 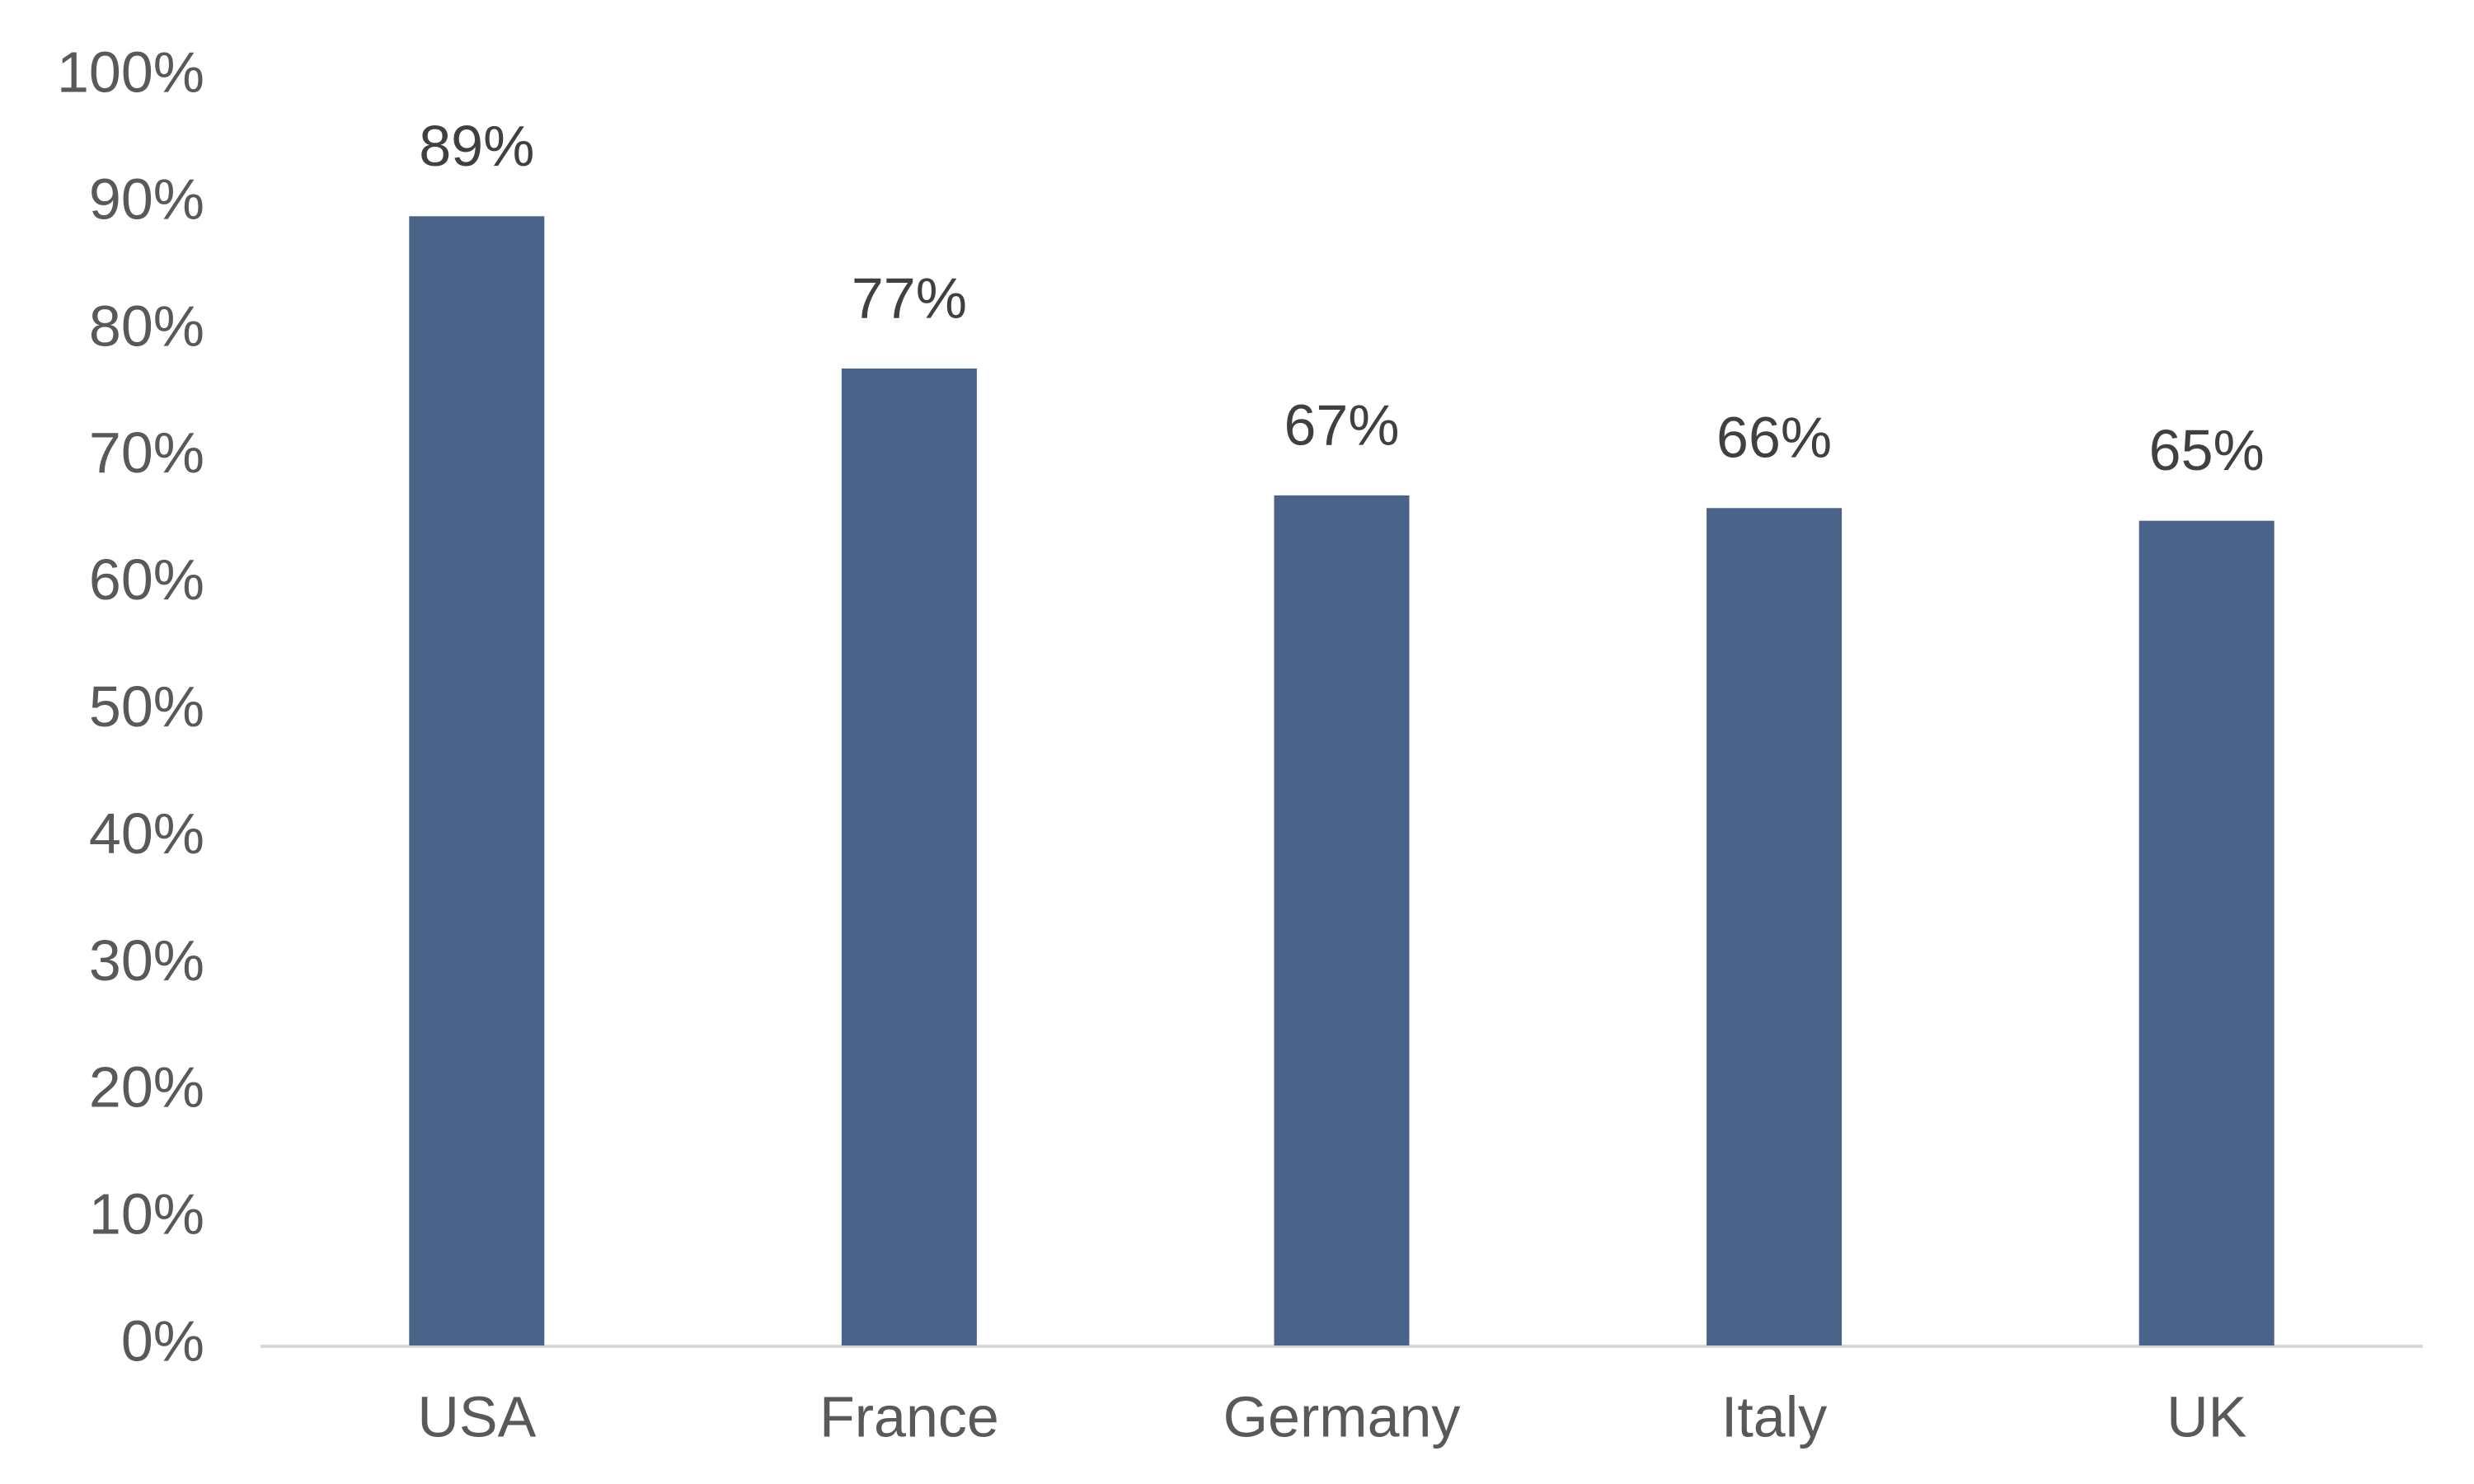 I want to click on value-label: 66%, so click(x=1774, y=438).